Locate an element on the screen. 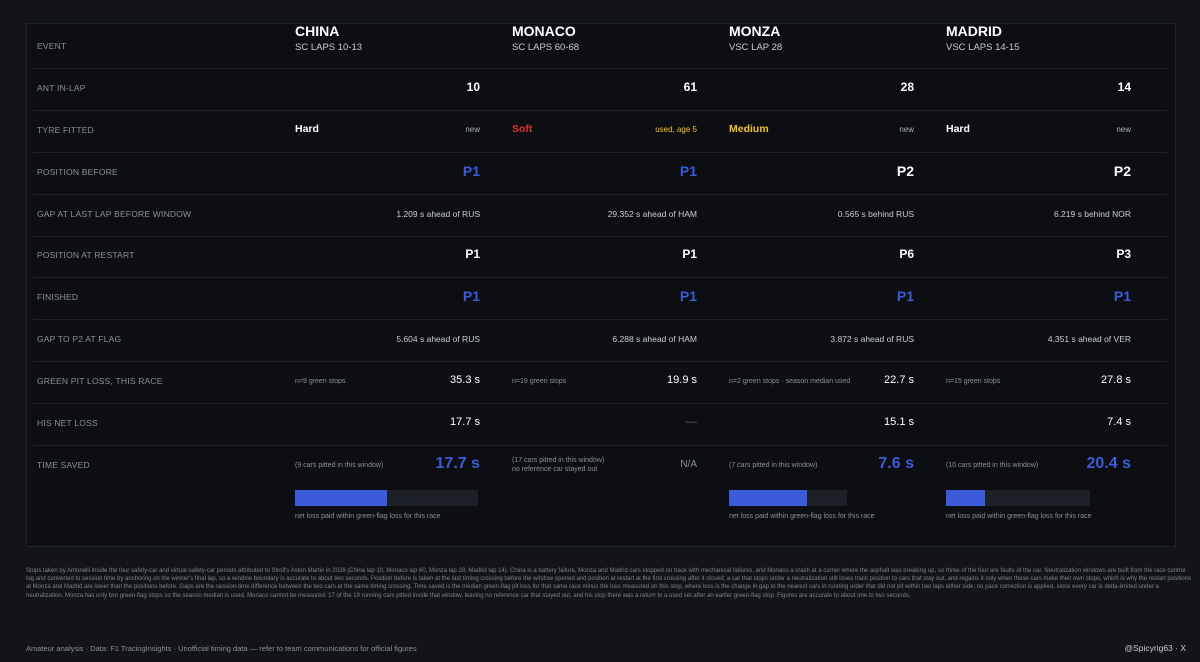  in-lap-value: 61 is located at coordinates (690, 87).